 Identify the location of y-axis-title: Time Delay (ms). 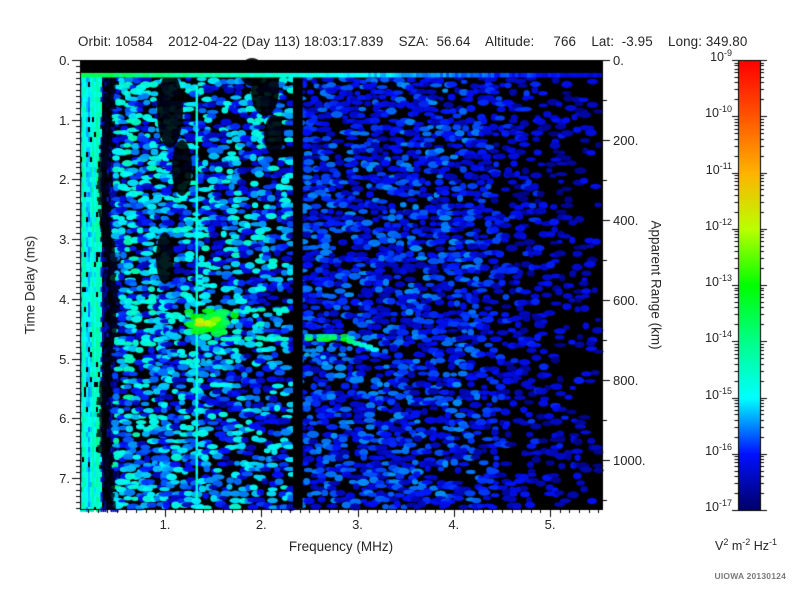
(30, 285).